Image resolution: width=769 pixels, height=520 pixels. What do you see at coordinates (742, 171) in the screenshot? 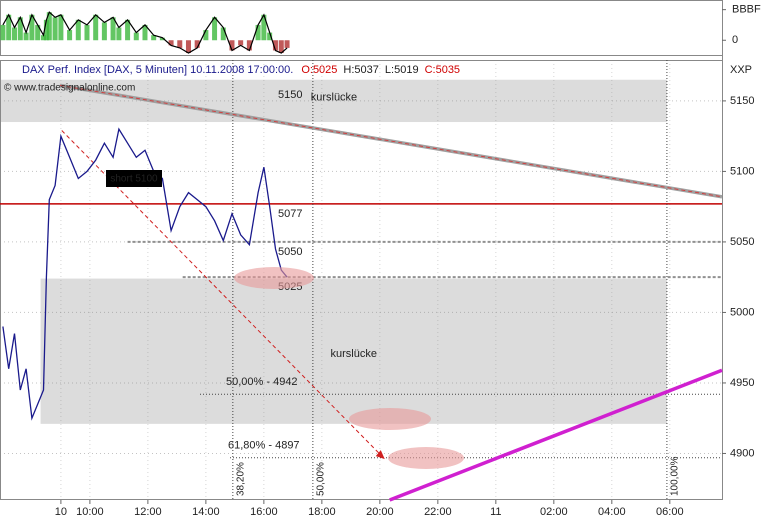
I see `y-tick-label: 5100` at bounding box center [742, 171].